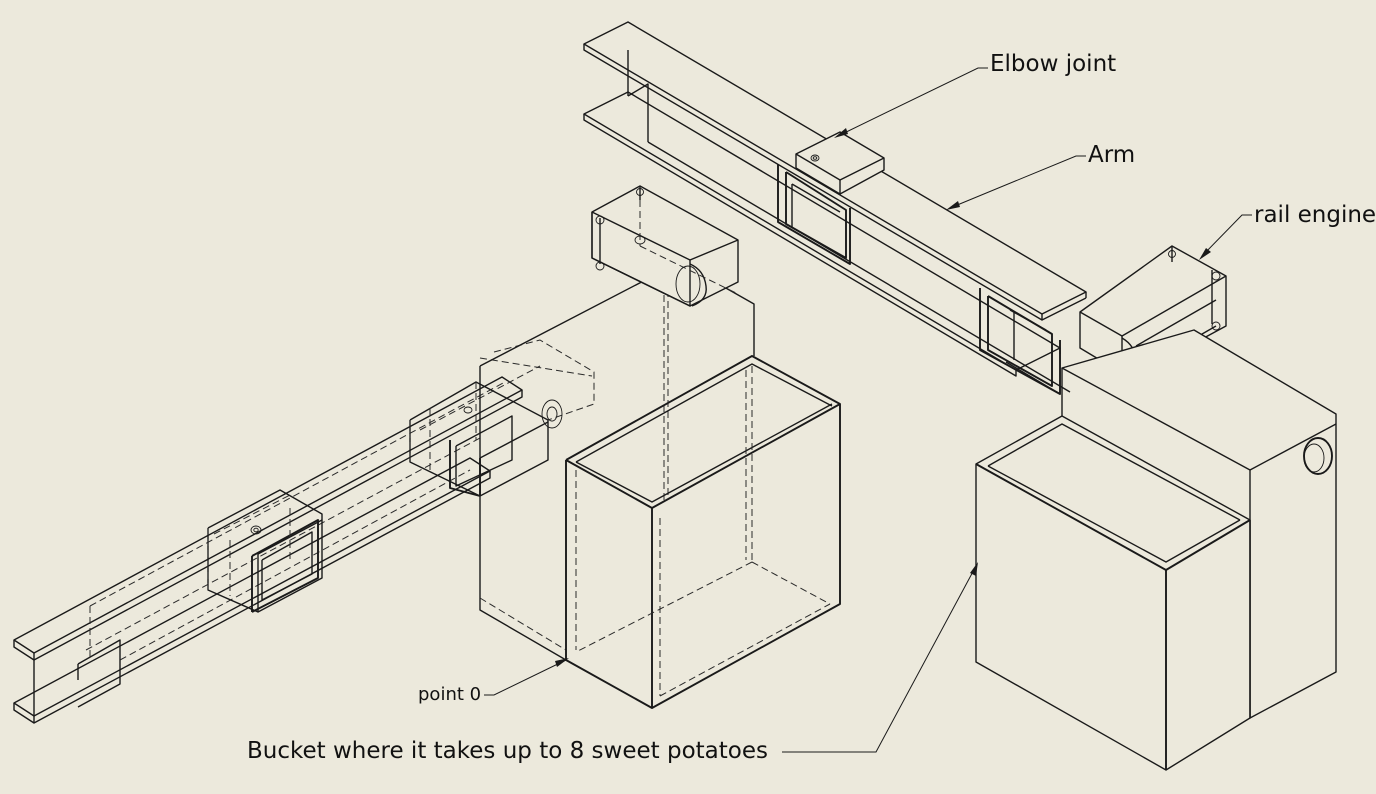 This screenshot has width=1376, height=794. What do you see at coordinates (1315, 215) in the screenshot?
I see `label-rail-engine: rail engine` at bounding box center [1315, 215].